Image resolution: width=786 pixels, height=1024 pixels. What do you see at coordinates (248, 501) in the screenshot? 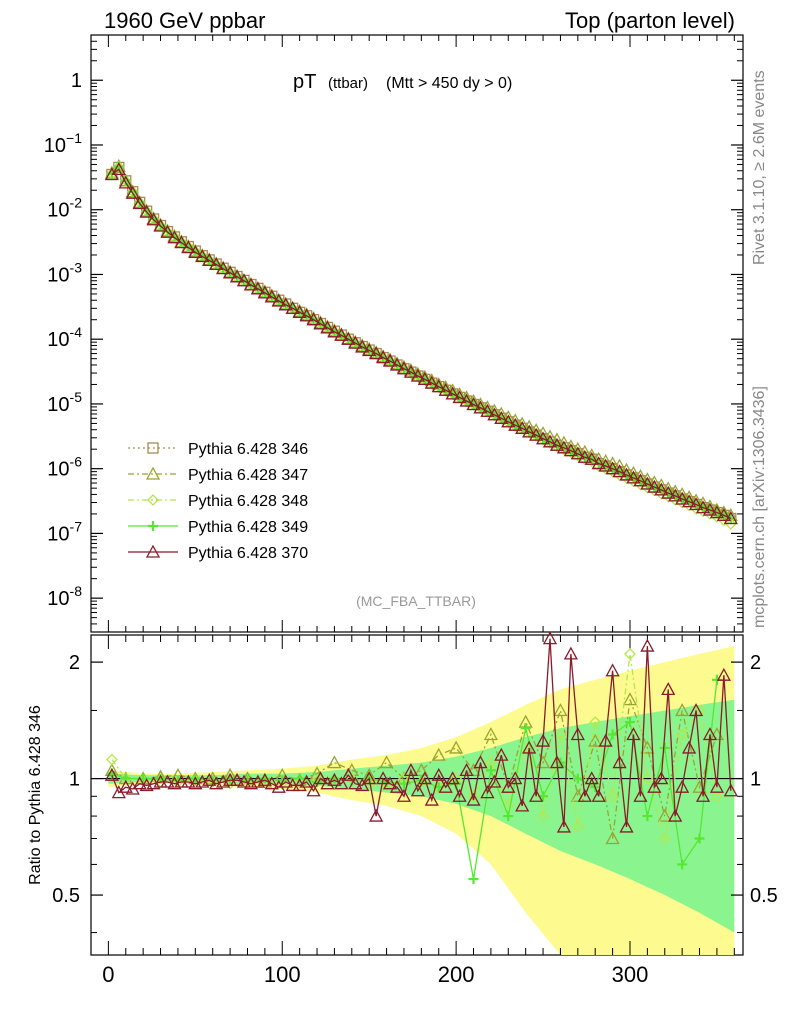
I see `legend-label: Pythia 6.428 348` at bounding box center [248, 501].